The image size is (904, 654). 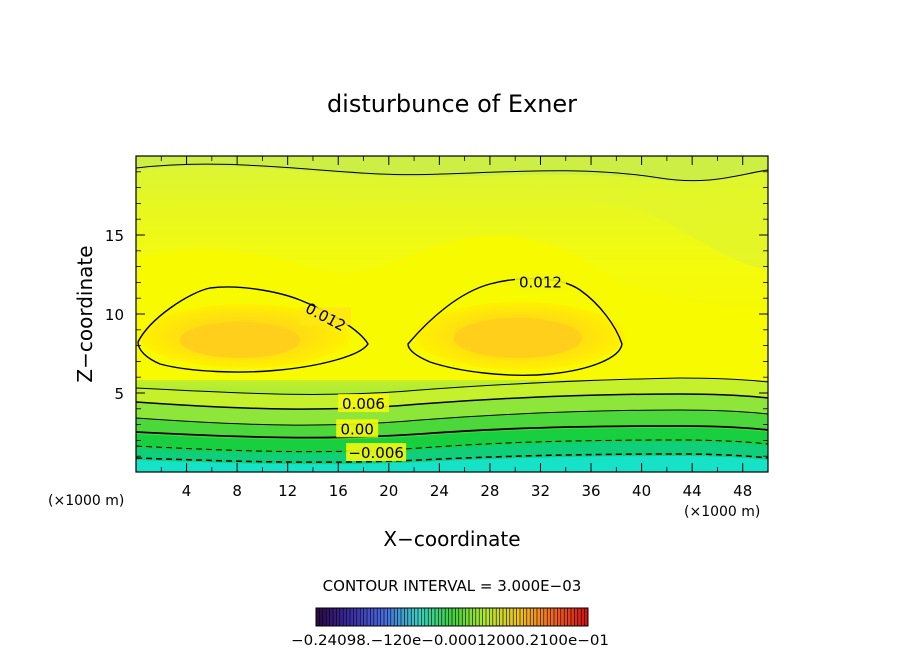 What do you see at coordinates (641, 491) in the screenshot?
I see `x-tick-label: 40` at bounding box center [641, 491].